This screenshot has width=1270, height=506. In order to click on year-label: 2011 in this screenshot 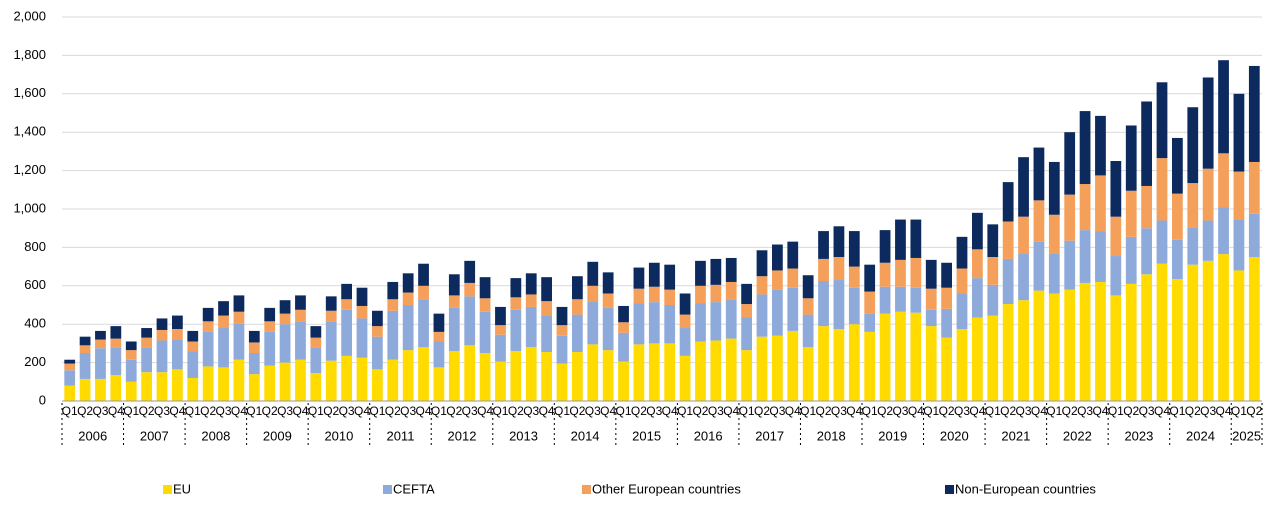, I will do `click(400, 435)`.